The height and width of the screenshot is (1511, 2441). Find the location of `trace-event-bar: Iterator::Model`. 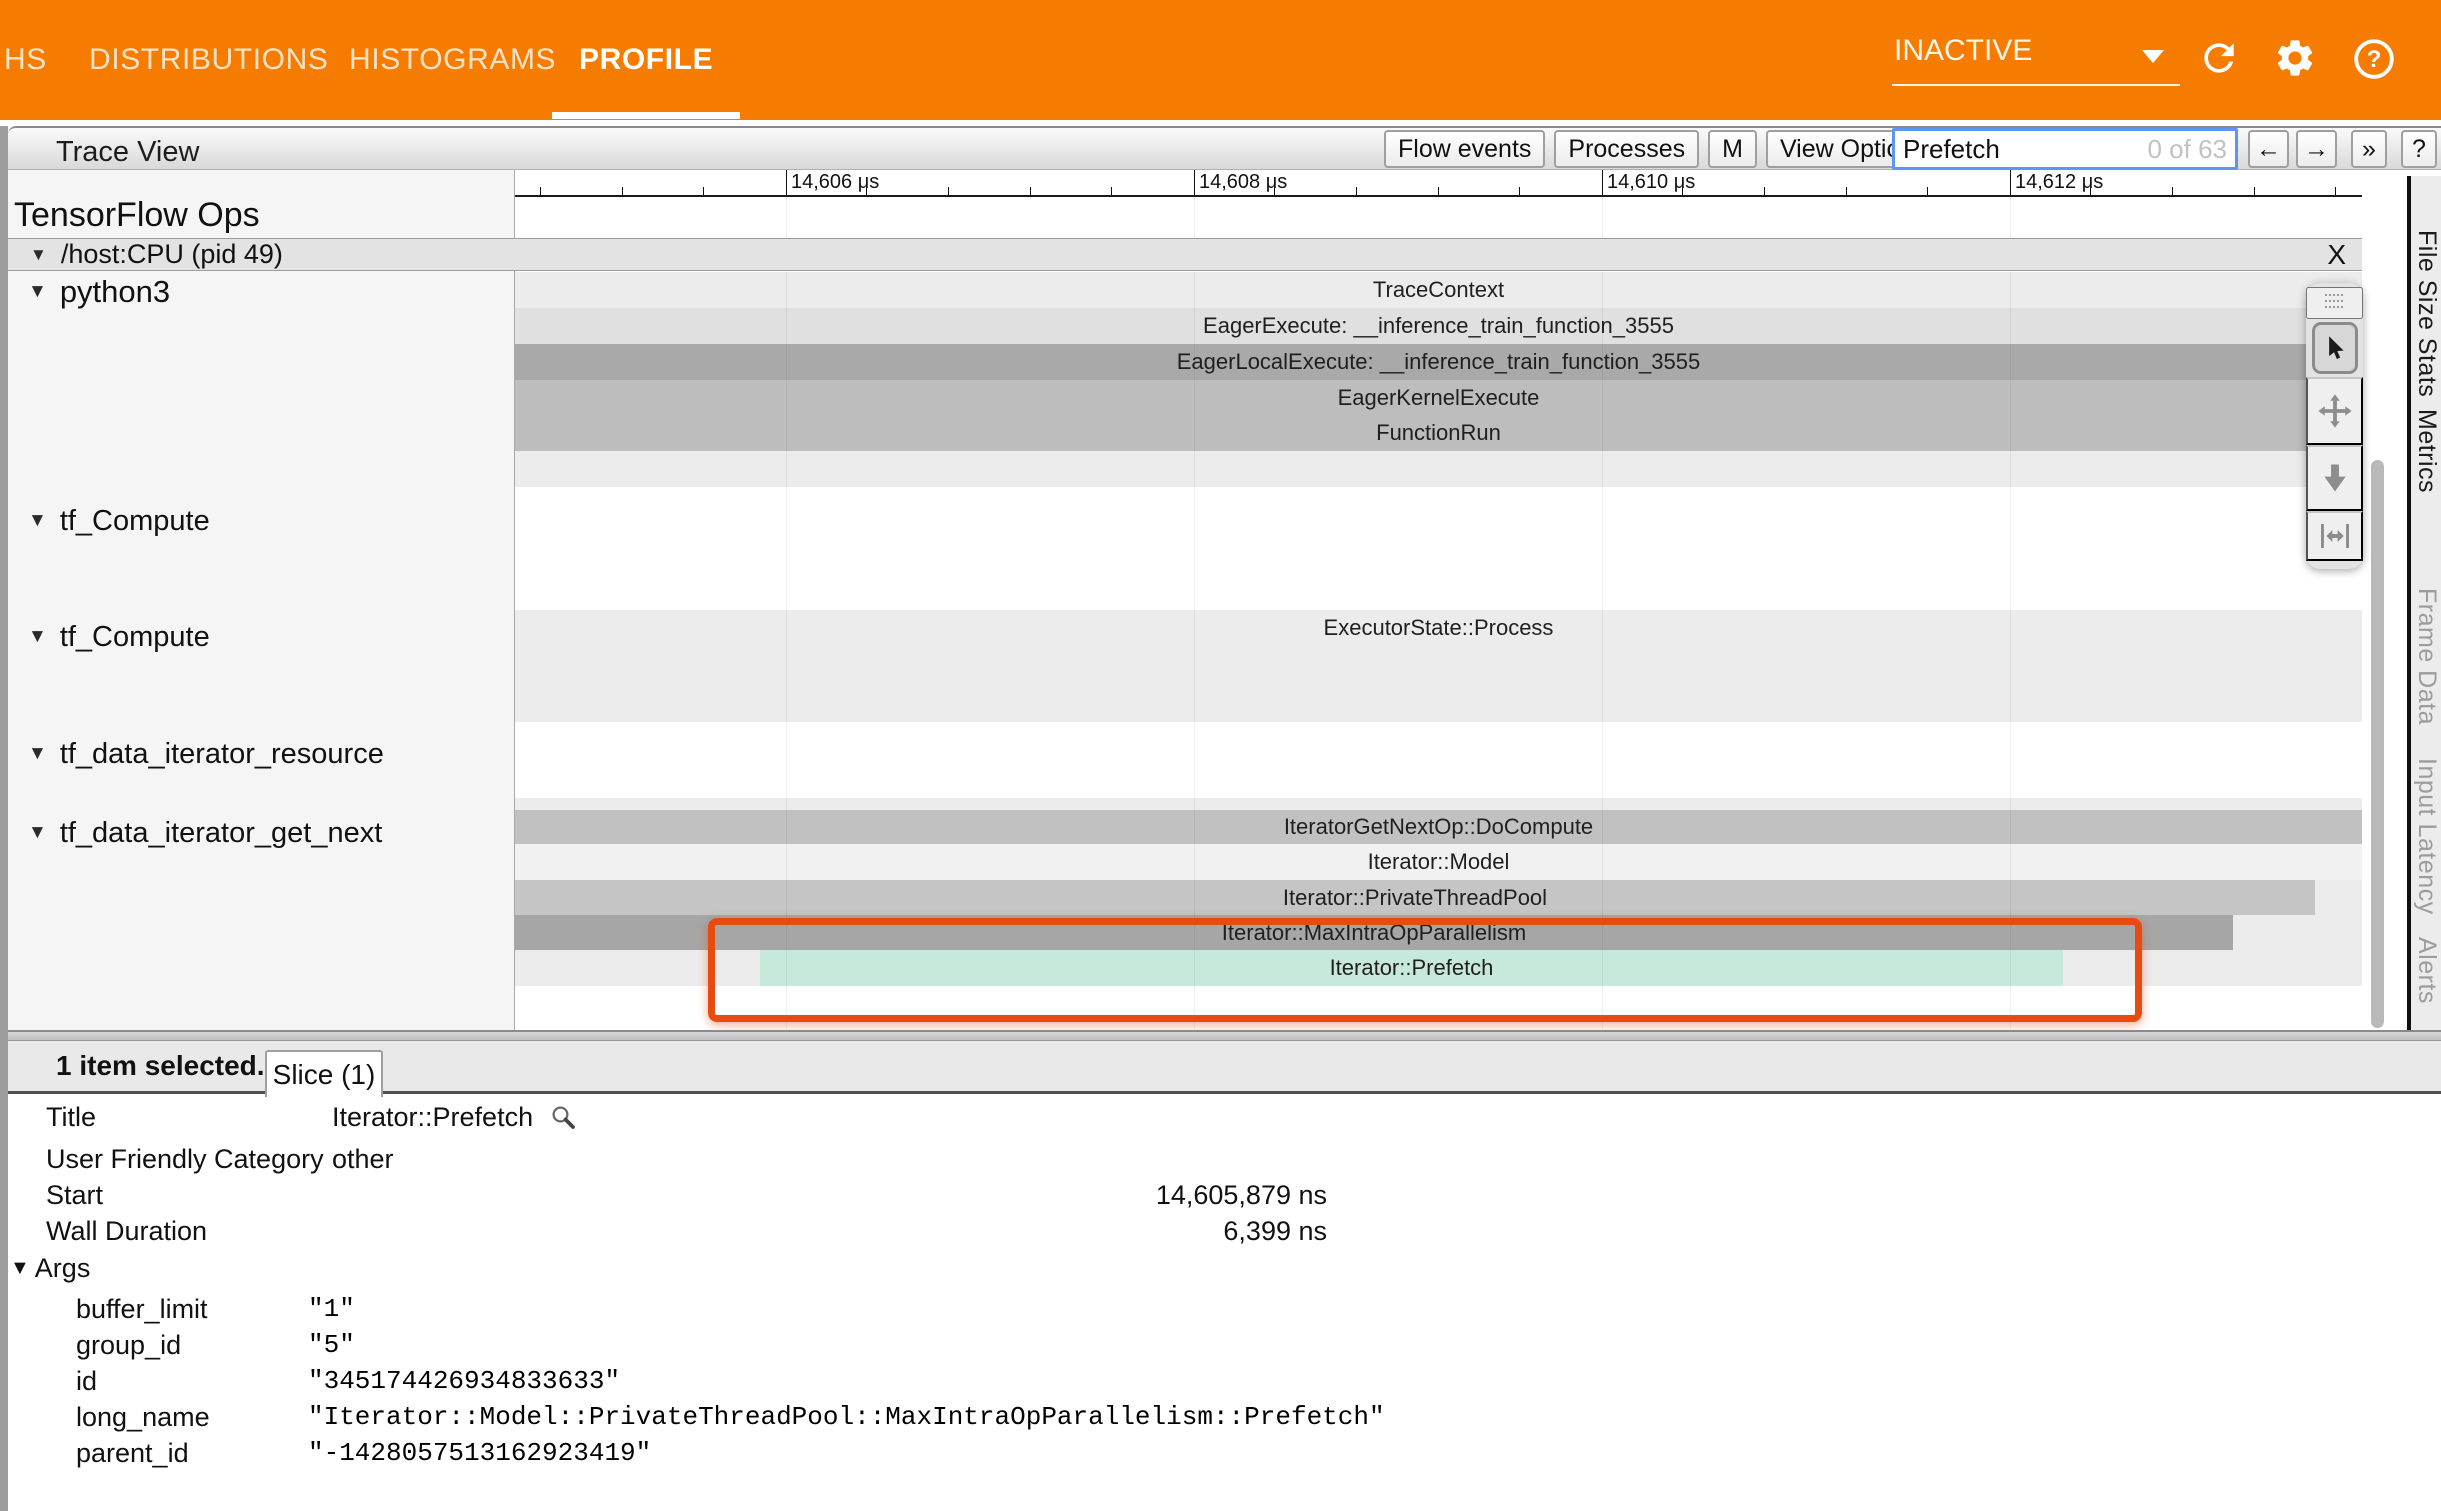

trace-event-bar: Iterator::Model is located at coordinates (1438, 862).